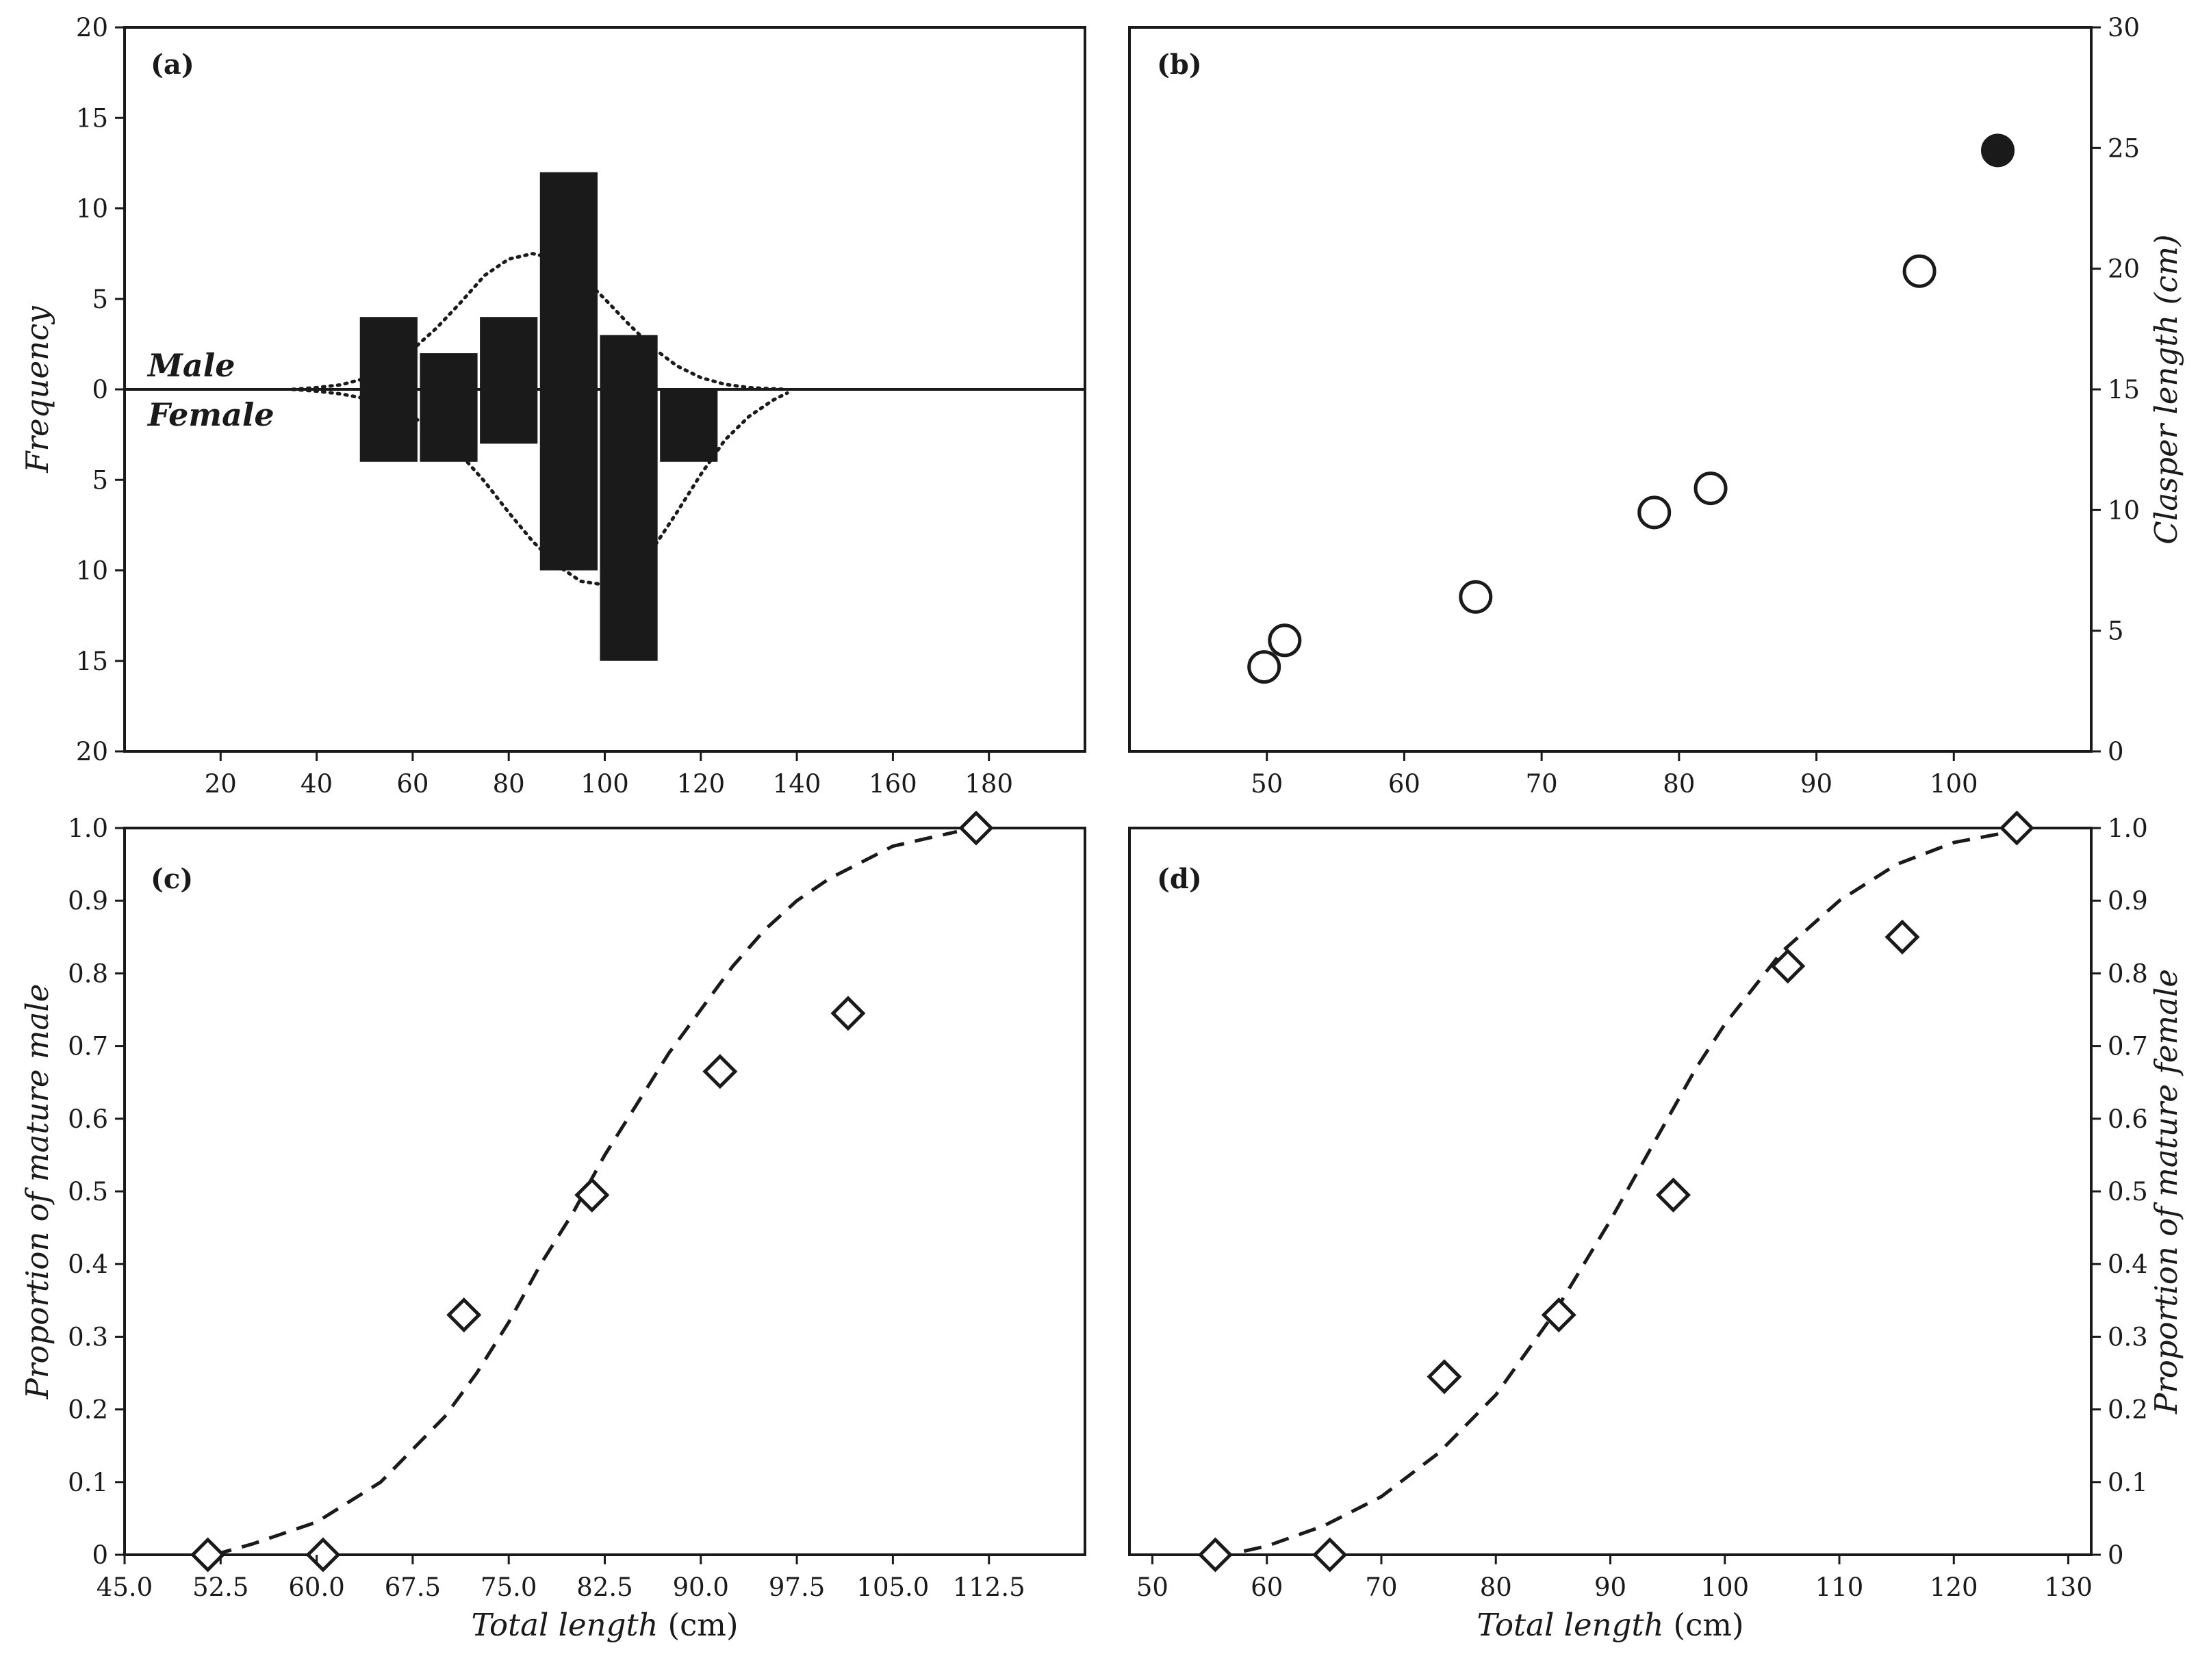 Image resolution: width=2211 pixels, height=1680 pixels. I want to click on panel-b-y-tick-label: 30, so click(2124, 27).